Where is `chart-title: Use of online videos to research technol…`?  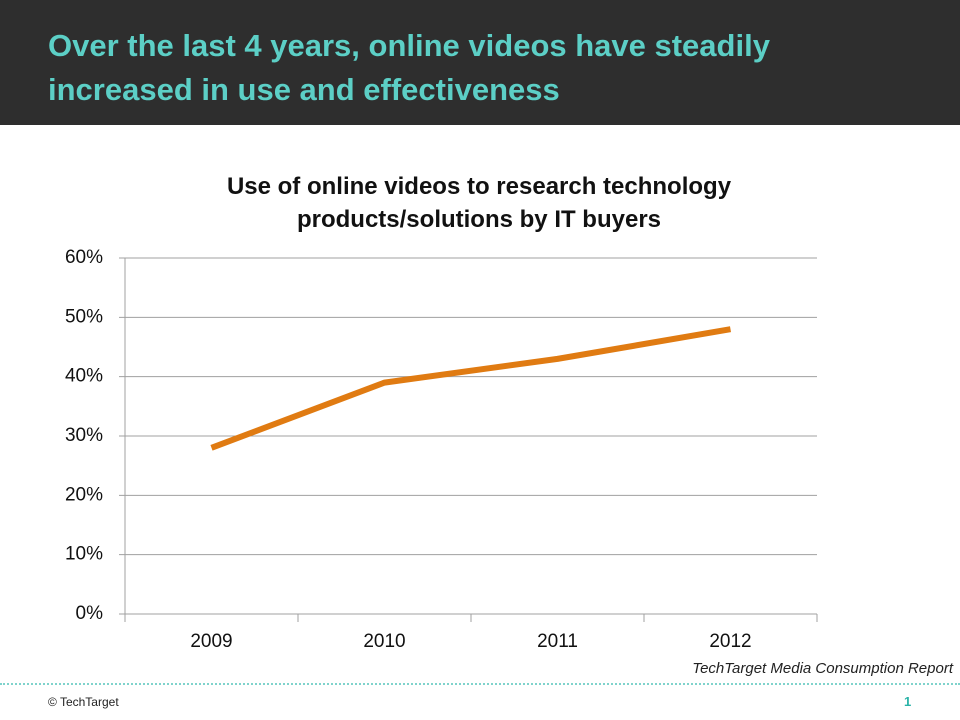
chart-title: Use of online videos to research technol… is located at coordinates (479, 203).